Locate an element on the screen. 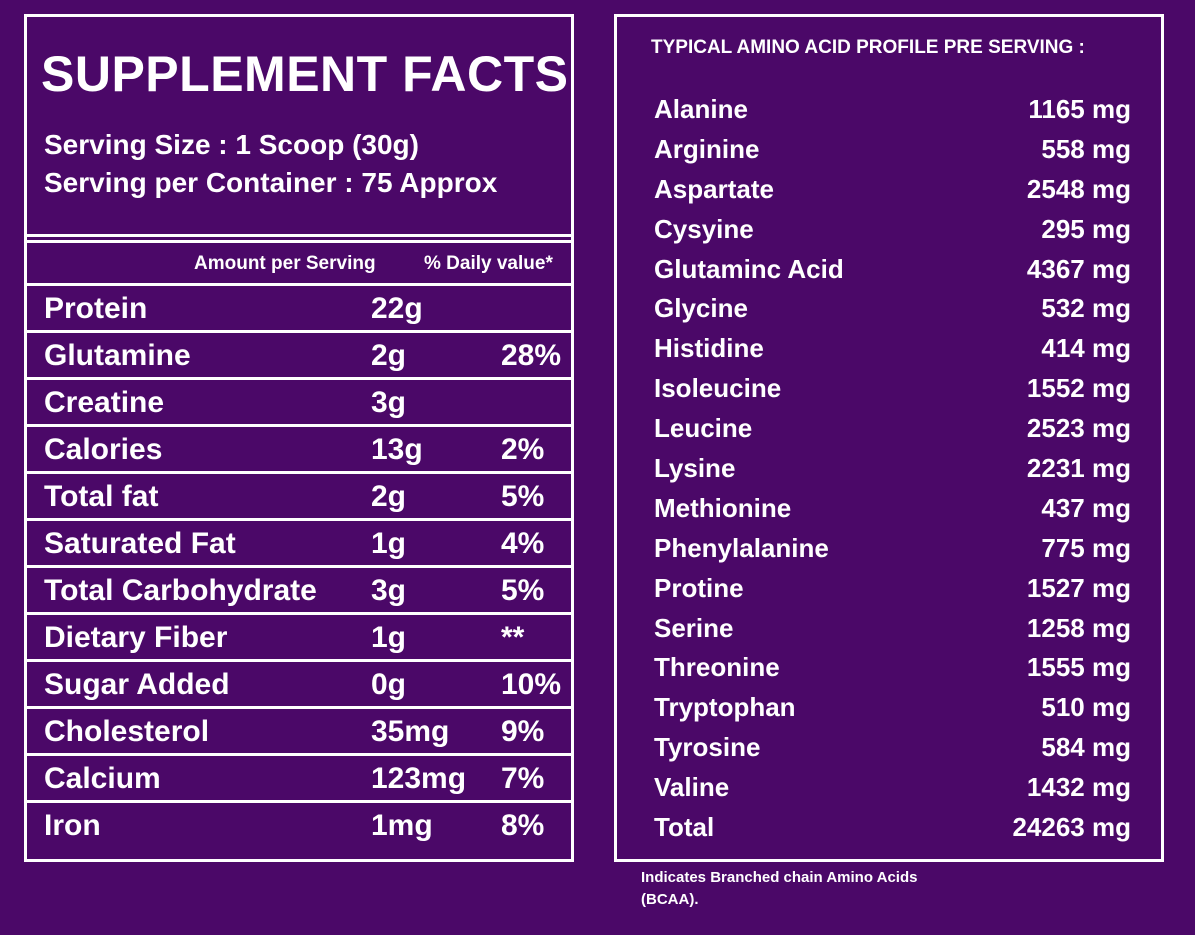 The width and height of the screenshot is (1195, 935). amino-value: 4367 mg is located at coordinates (1078, 268).